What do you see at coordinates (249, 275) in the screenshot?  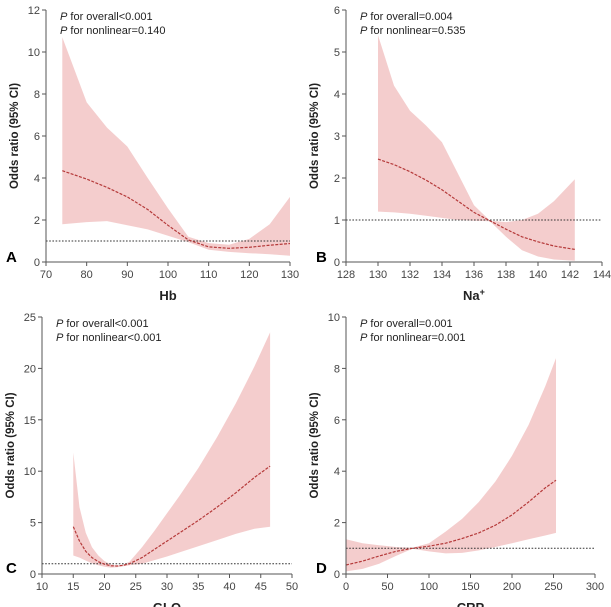 I see `x-tick-label: 120` at bounding box center [249, 275].